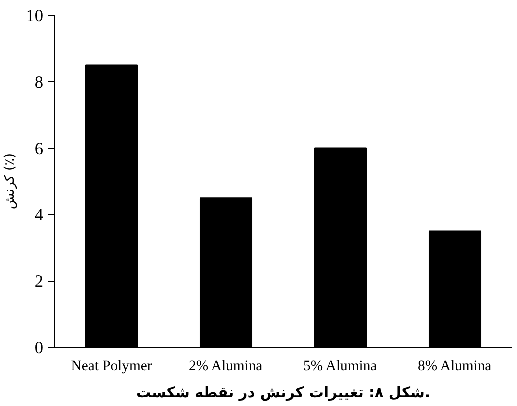 This screenshot has height=406, width=517. Describe the element at coordinates (111, 366) in the screenshot. I see `x-tick-label: Neat Polymer` at that location.